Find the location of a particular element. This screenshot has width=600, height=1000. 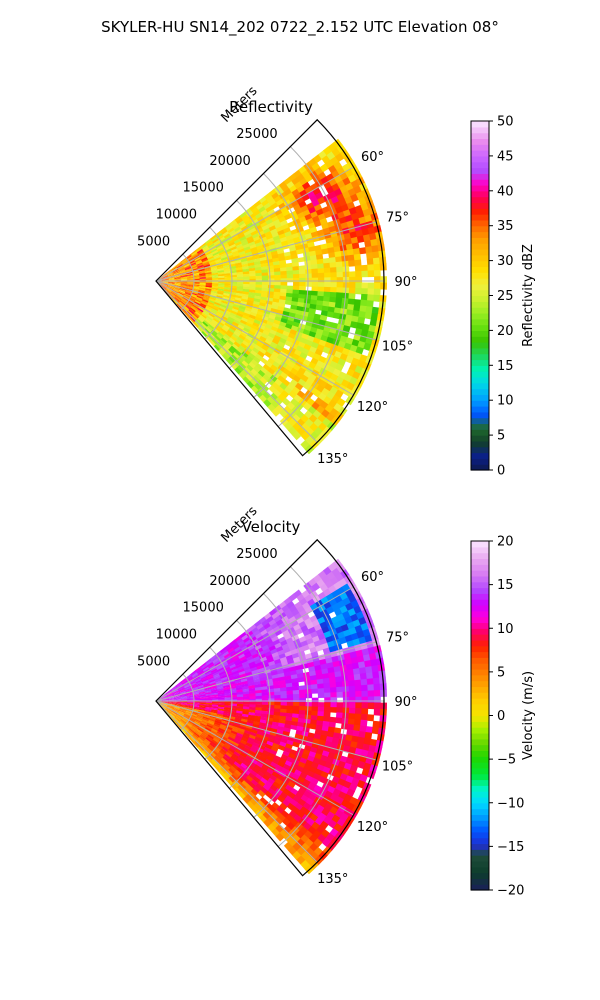

range-tick-label: 25000 is located at coordinates (256, 134).